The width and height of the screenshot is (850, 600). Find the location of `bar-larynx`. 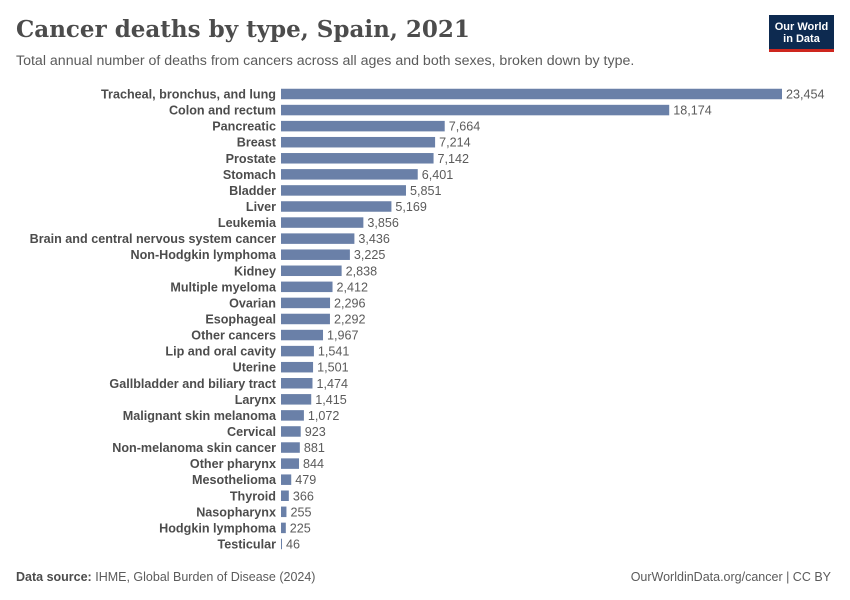

bar-larynx is located at coordinates (296, 399).